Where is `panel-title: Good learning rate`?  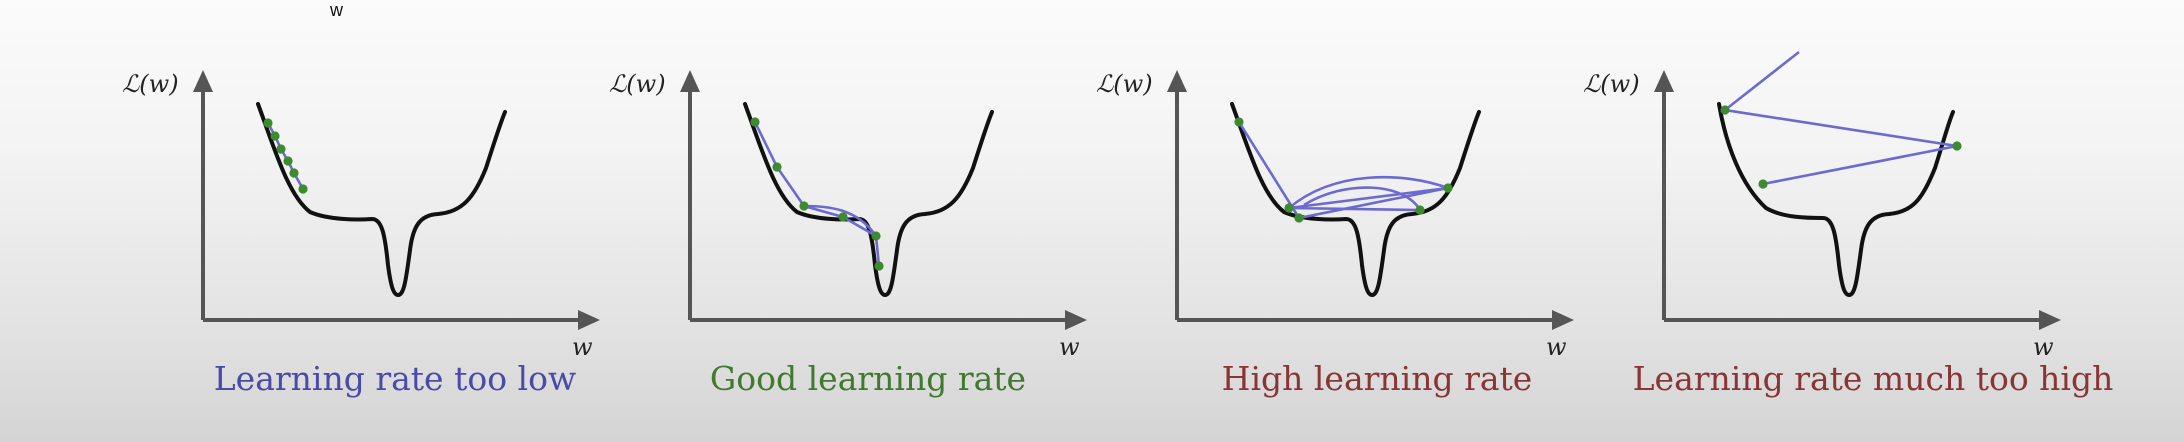 panel-title: Good learning rate is located at coordinates (868, 378).